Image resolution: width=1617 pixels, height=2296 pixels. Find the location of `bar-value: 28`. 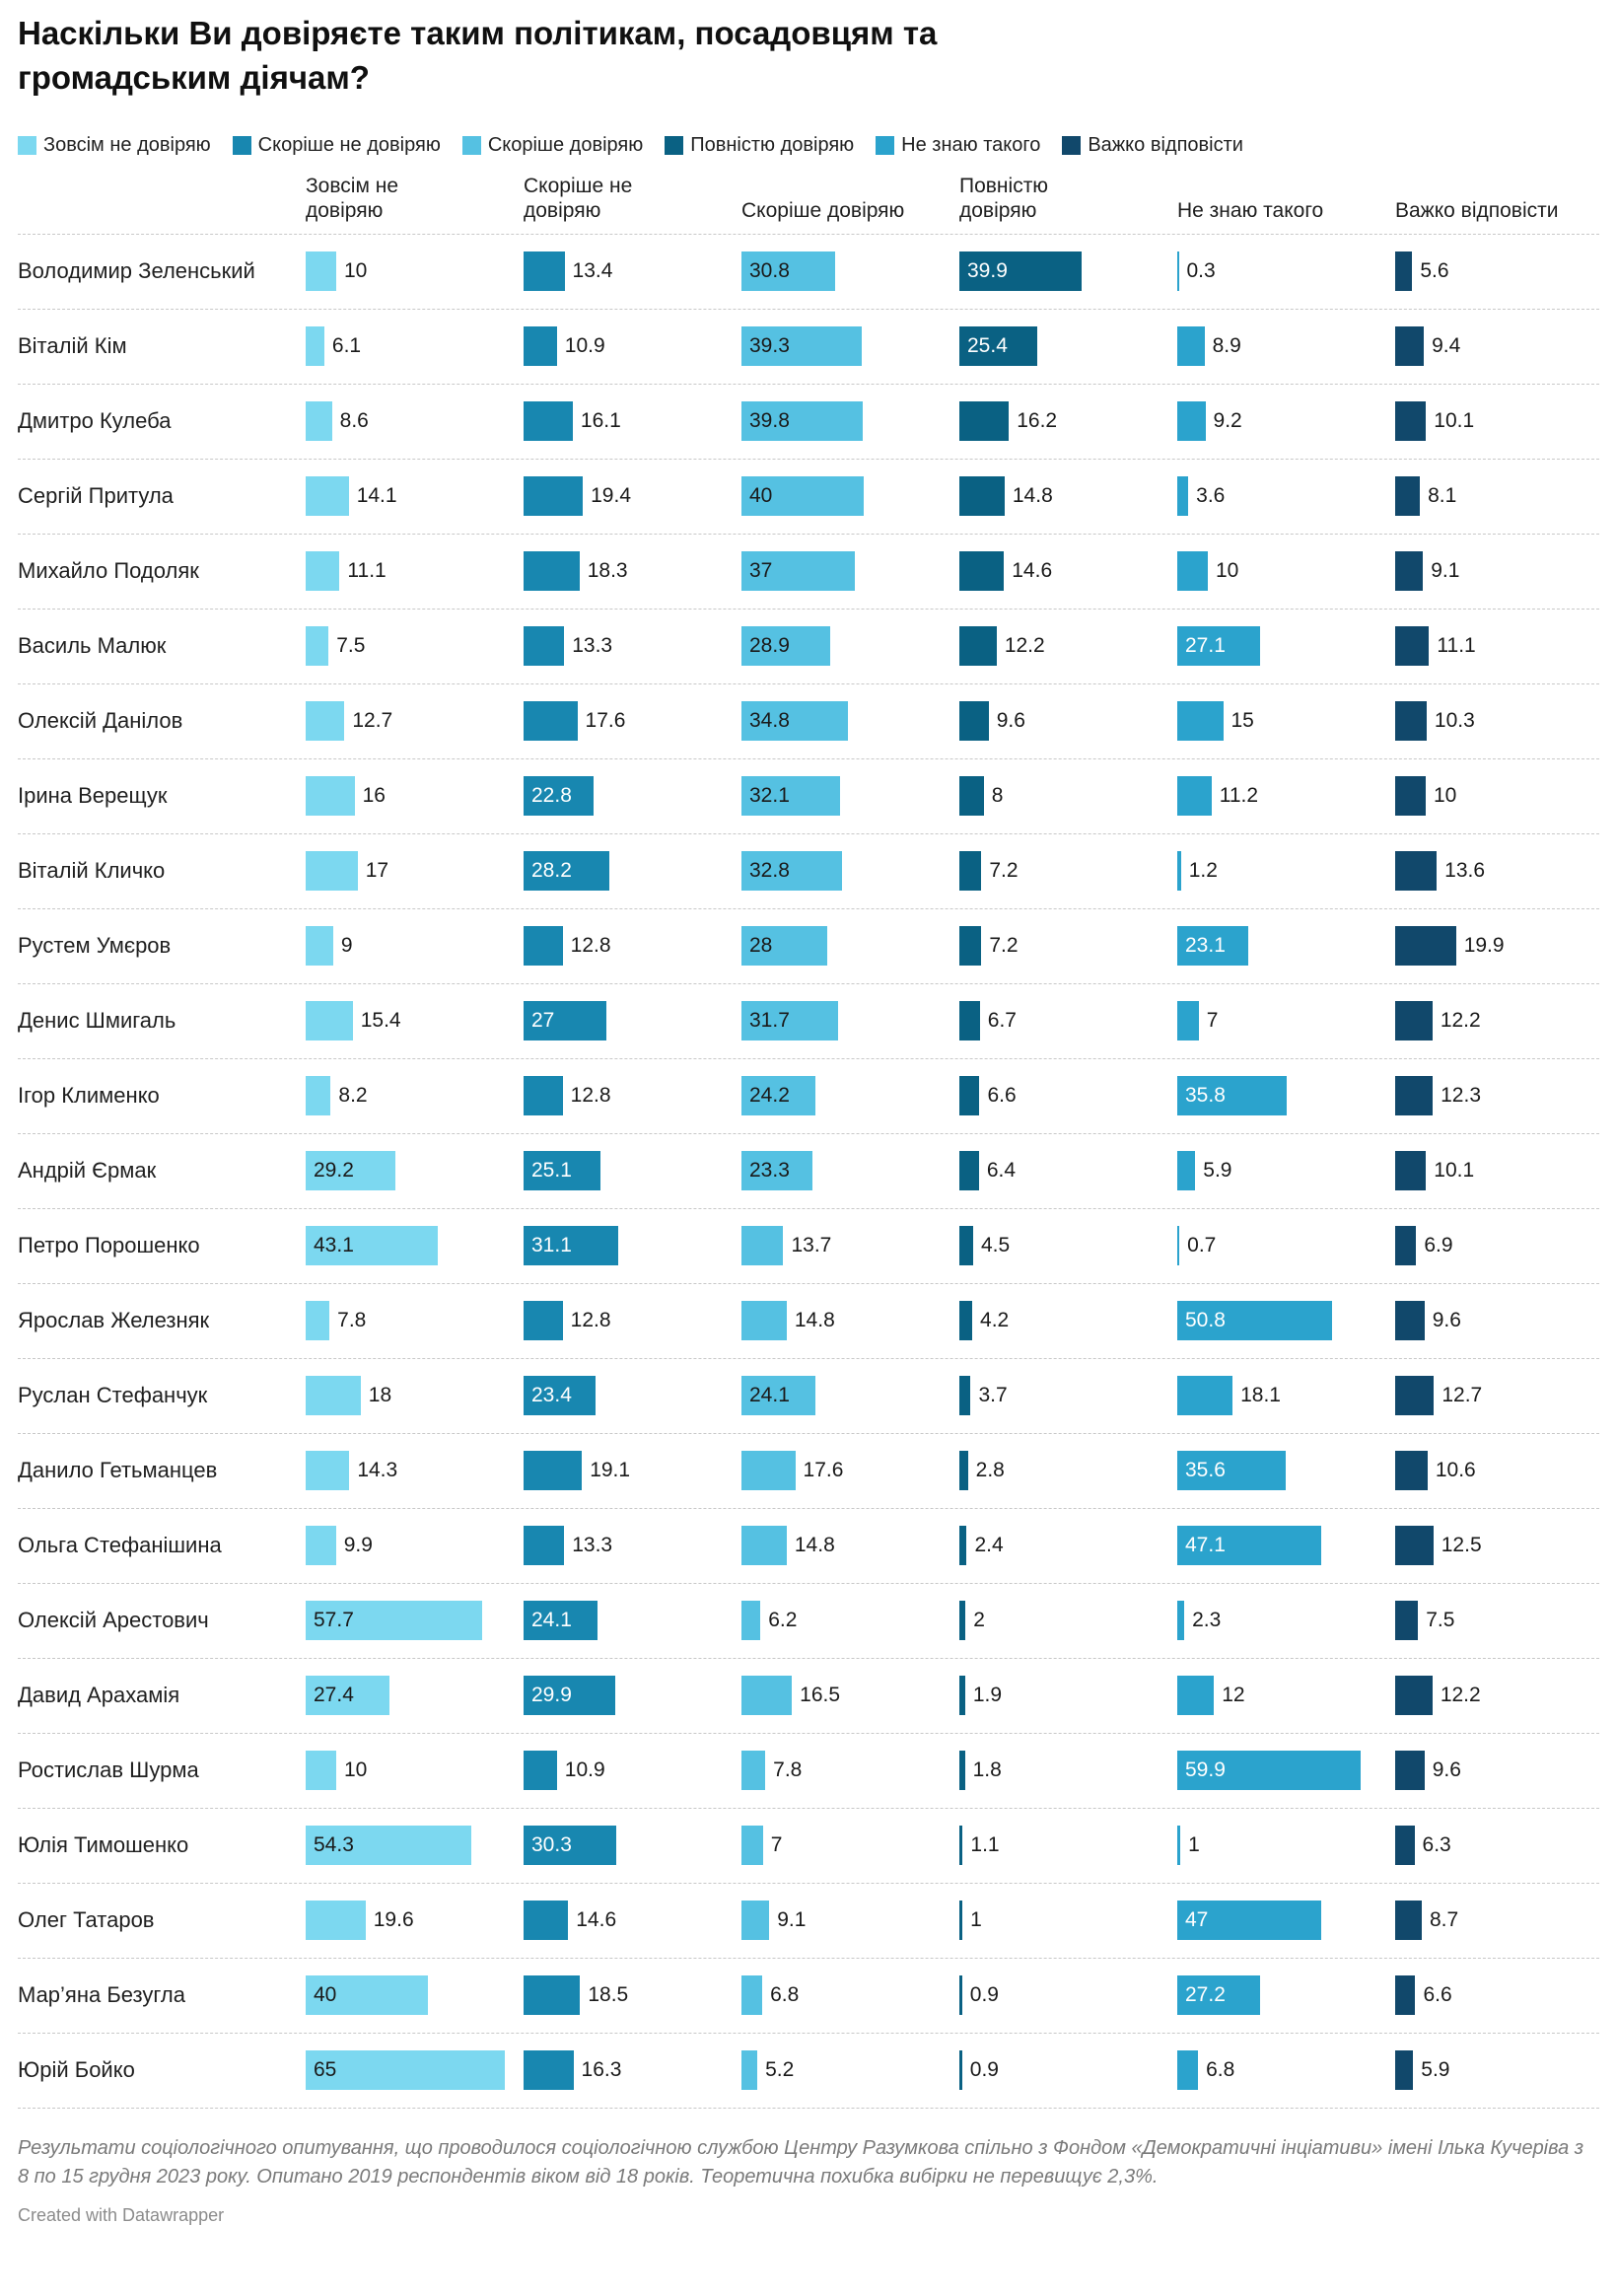

bar-value: 28 is located at coordinates (761, 946).